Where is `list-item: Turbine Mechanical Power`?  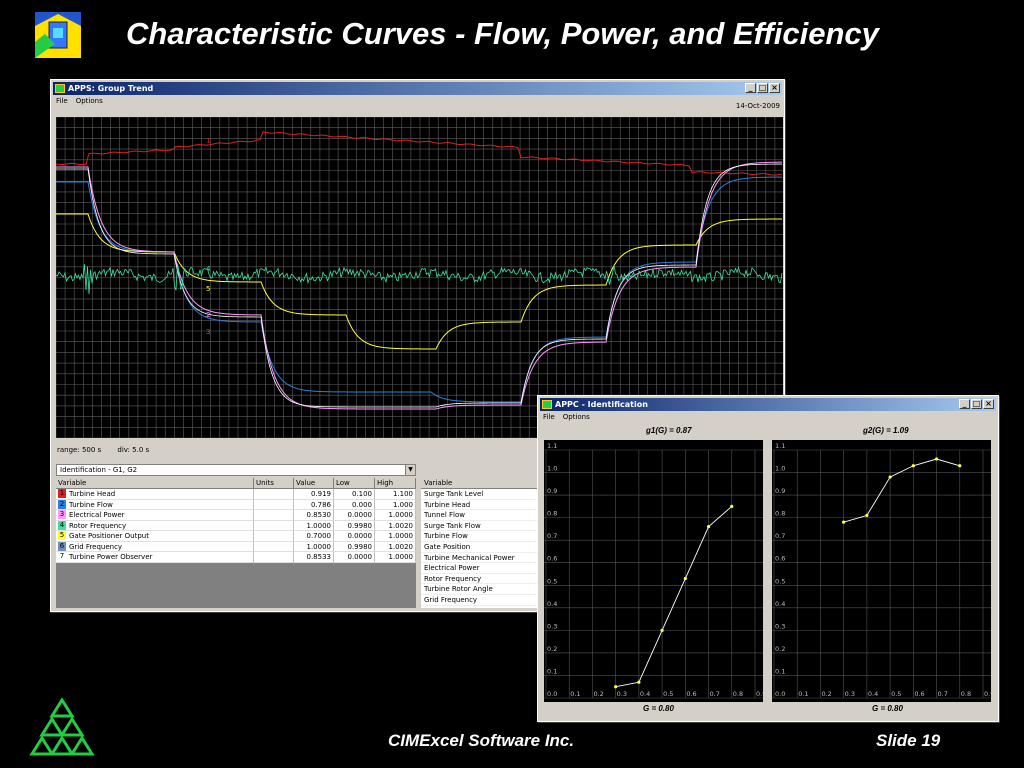
list-item: Turbine Mechanical Power is located at coordinates (481, 558).